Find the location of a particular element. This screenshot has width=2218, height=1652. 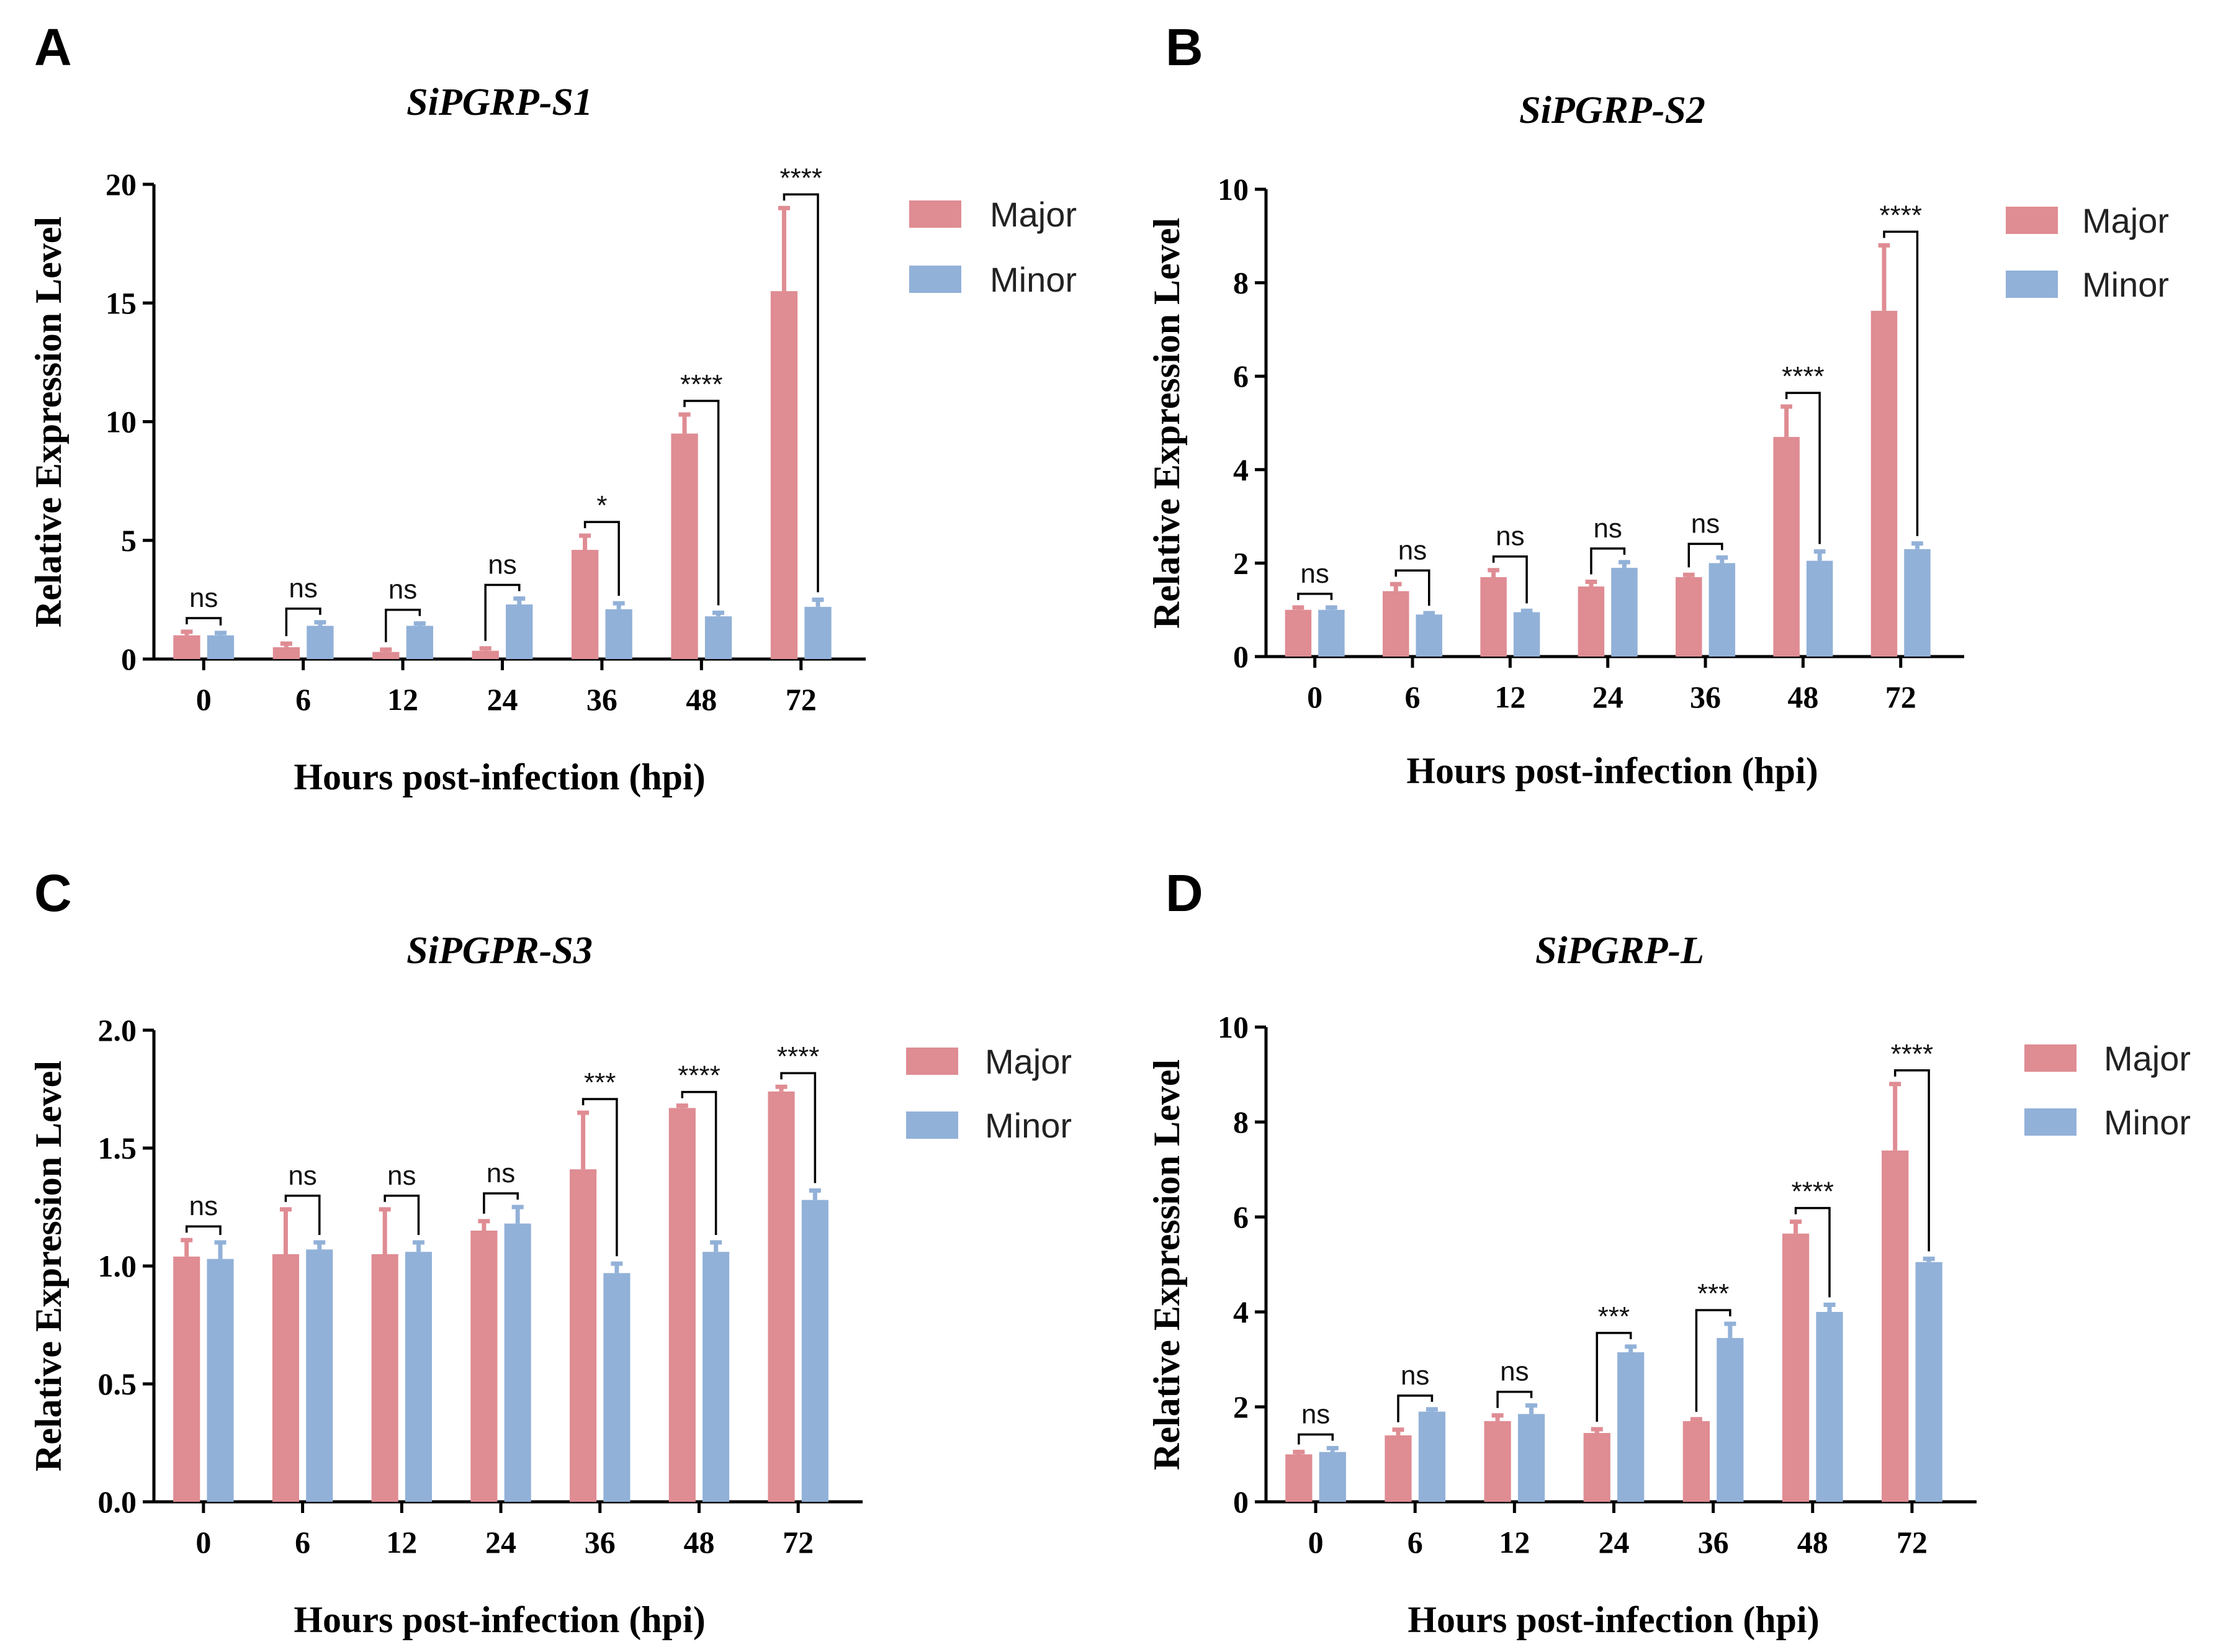

y-tick-label: 0.0 is located at coordinates (117, 1501).